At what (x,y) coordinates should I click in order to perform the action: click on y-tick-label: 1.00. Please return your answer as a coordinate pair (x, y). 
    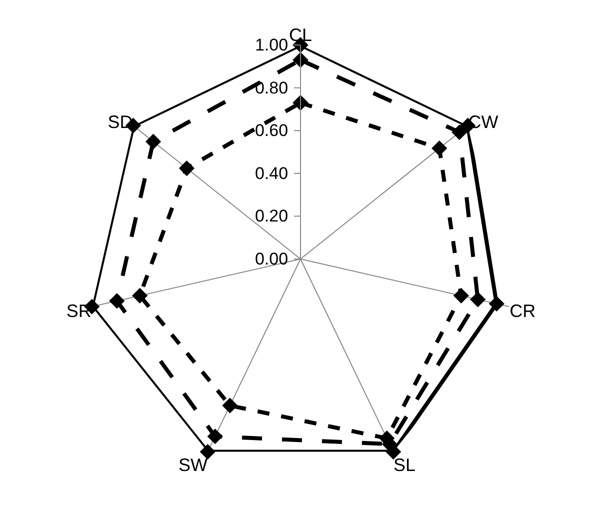
    Looking at the image, I should click on (271, 45).